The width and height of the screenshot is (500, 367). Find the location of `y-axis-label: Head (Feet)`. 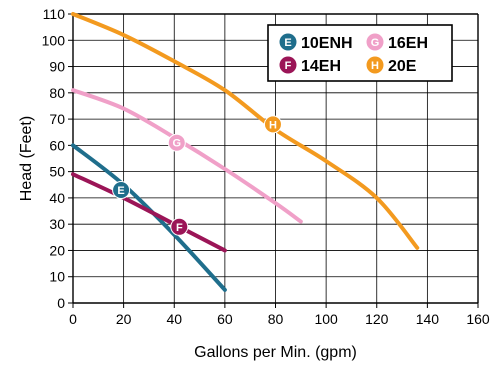

y-axis-label: Head (Feet) is located at coordinates (26, 158).